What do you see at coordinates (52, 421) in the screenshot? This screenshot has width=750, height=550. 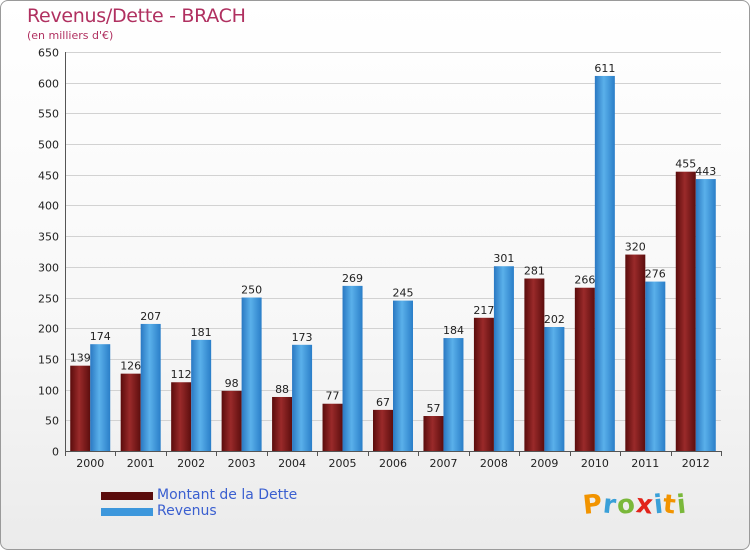 I see `y-tick-label: 50` at bounding box center [52, 421].